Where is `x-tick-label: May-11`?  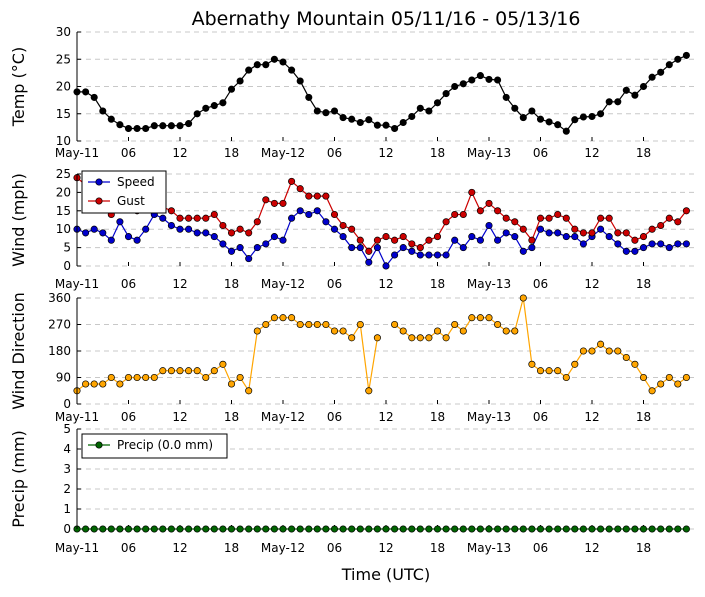 x-tick-label: May-11 is located at coordinates (77, 417).